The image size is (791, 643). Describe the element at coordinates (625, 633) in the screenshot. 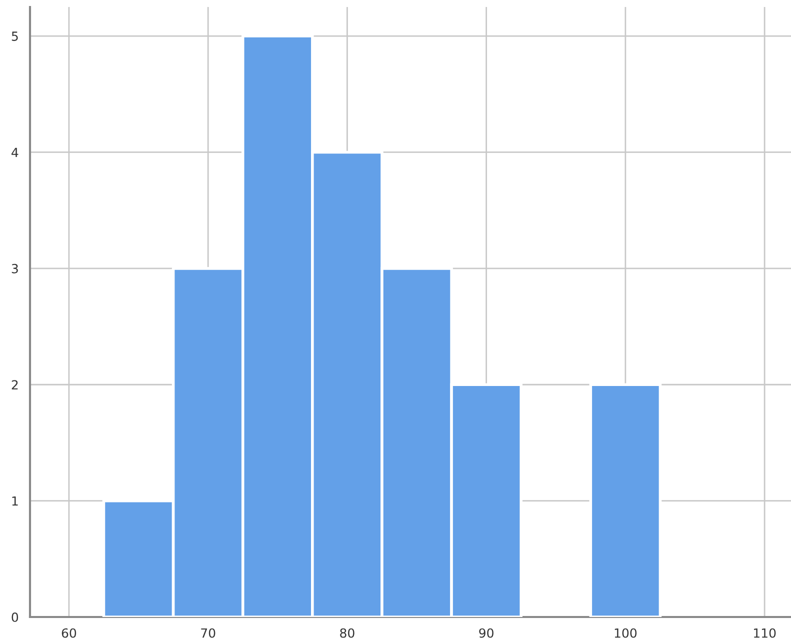

I see `x-tick-label: 100` at that location.